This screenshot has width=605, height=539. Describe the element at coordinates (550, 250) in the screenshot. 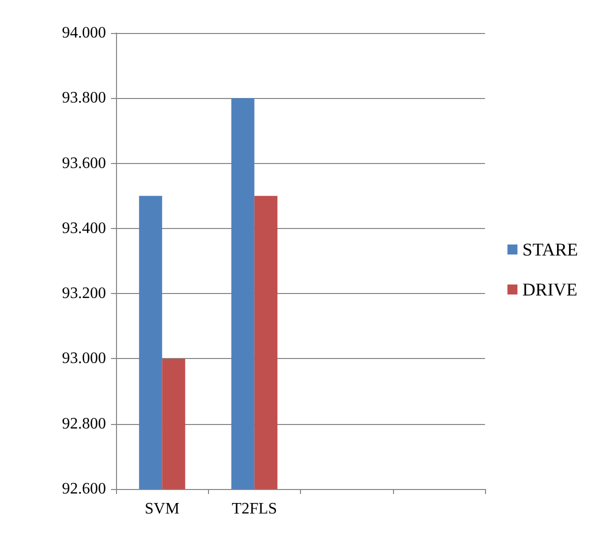

I see `legend-label: STARE` at that location.